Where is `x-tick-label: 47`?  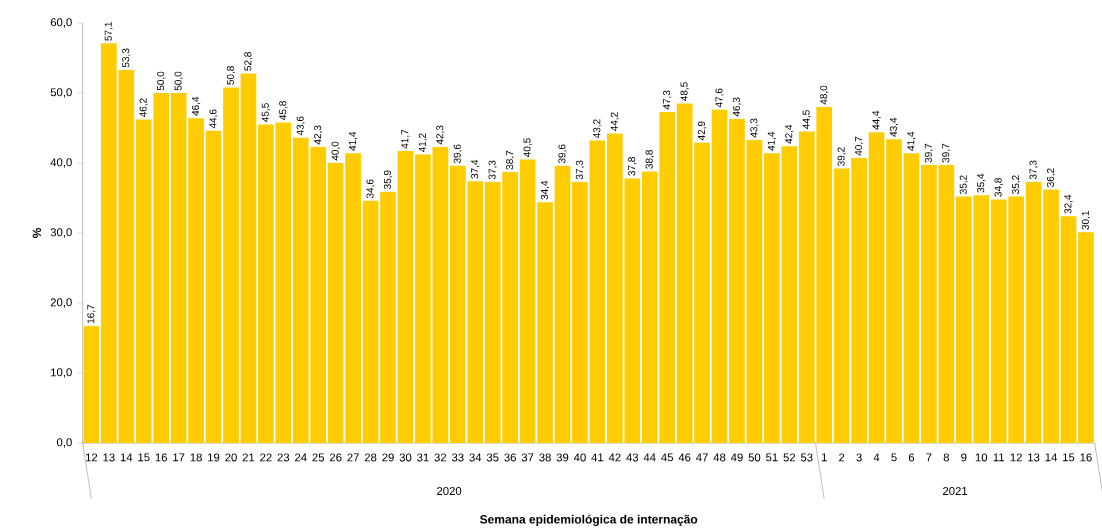 x-tick-label: 47 is located at coordinates (702, 457).